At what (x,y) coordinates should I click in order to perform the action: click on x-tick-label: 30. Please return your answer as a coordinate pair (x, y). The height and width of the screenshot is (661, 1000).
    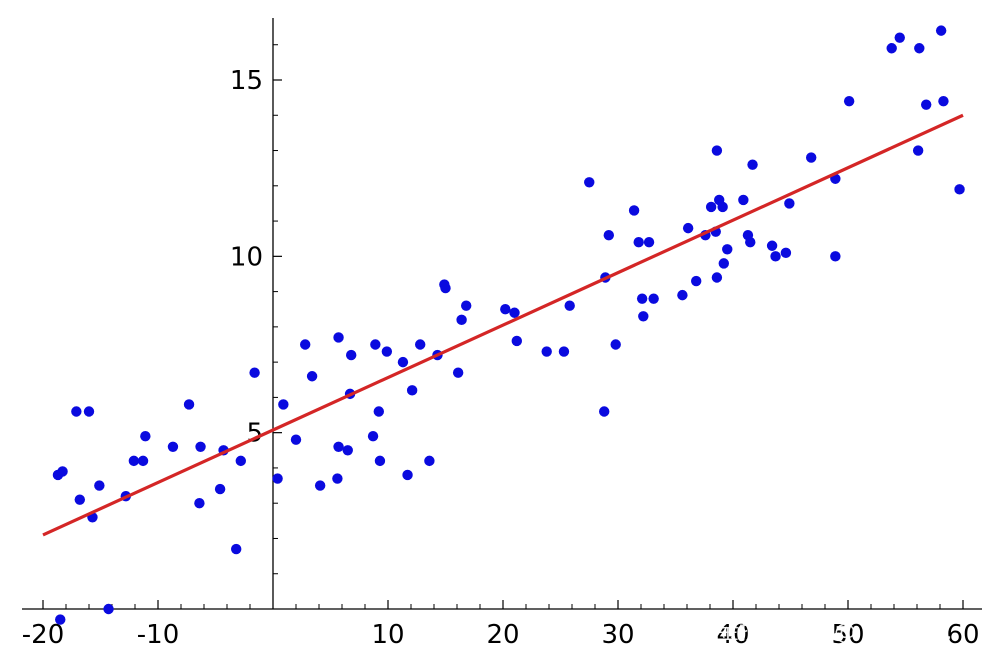
    Looking at the image, I should click on (617, 635).